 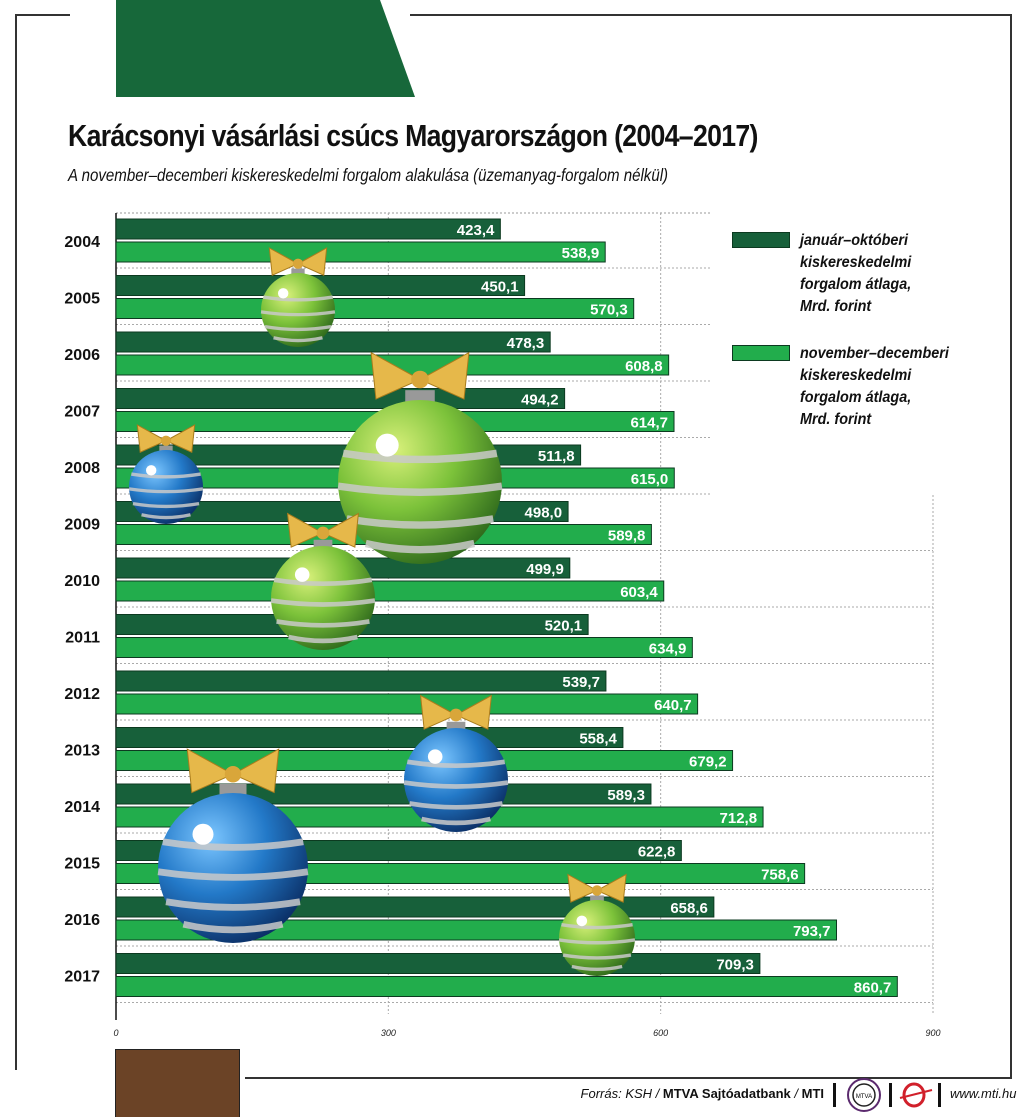 What do you see at coordinates (873, 988) in the screenshot?
I see `data-label-nov-dec: 860,7` at bounding box center [873, 988].